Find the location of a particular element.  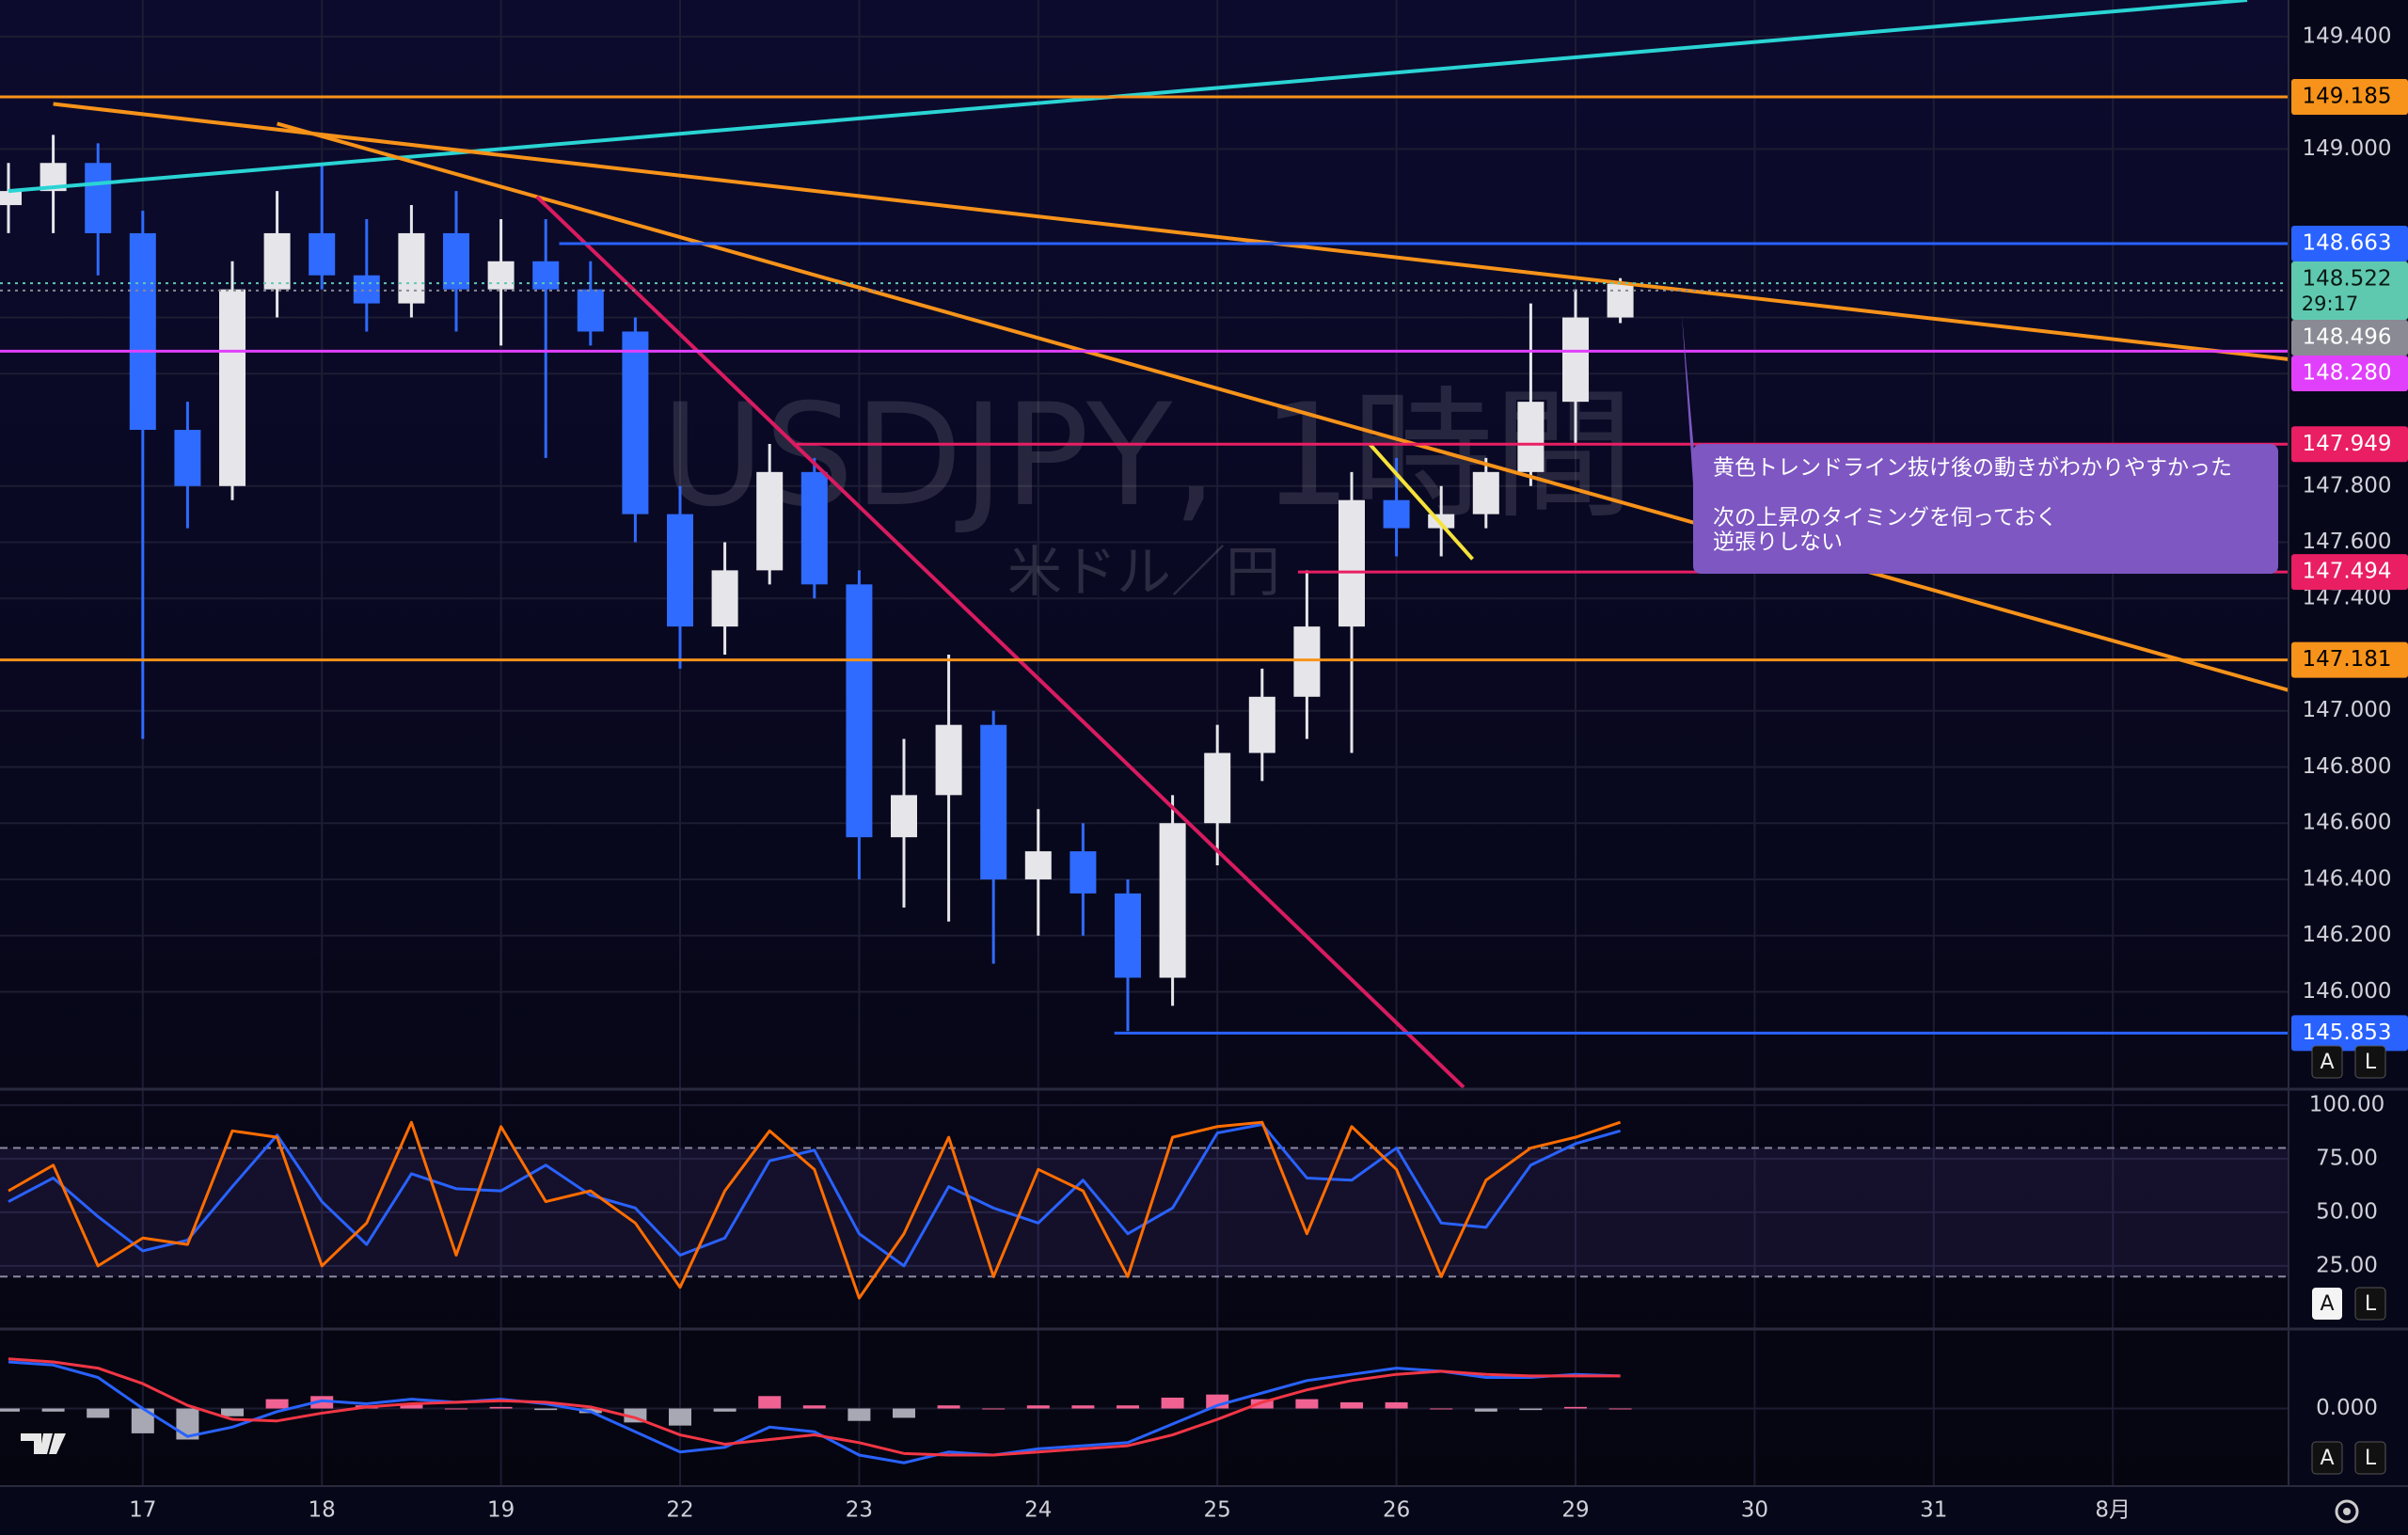

annotation-text: 次の上昇のタイミングを伺っておく is located at coordinates (1885, 518).